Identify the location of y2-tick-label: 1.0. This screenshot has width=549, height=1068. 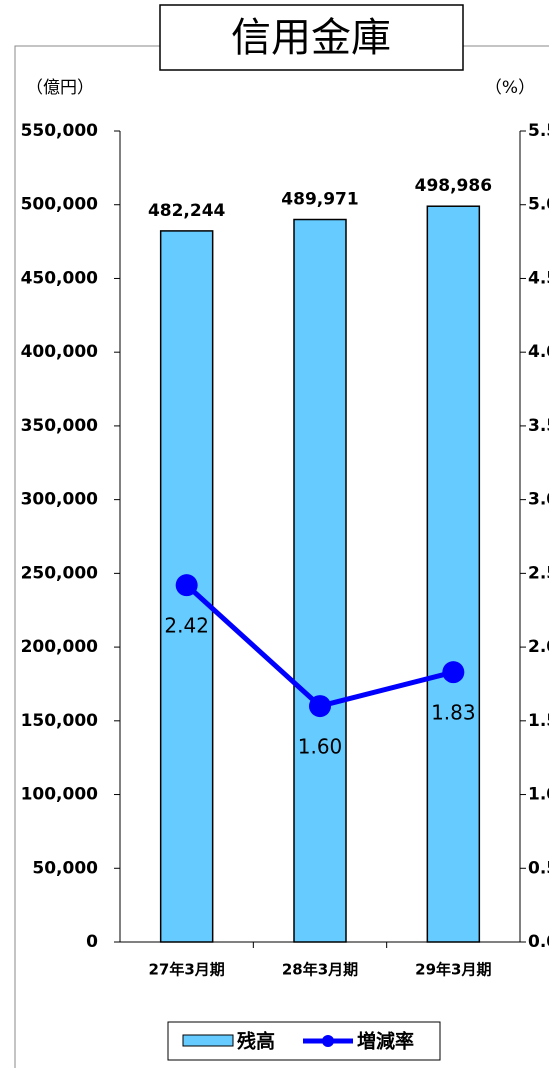
(538, 795).